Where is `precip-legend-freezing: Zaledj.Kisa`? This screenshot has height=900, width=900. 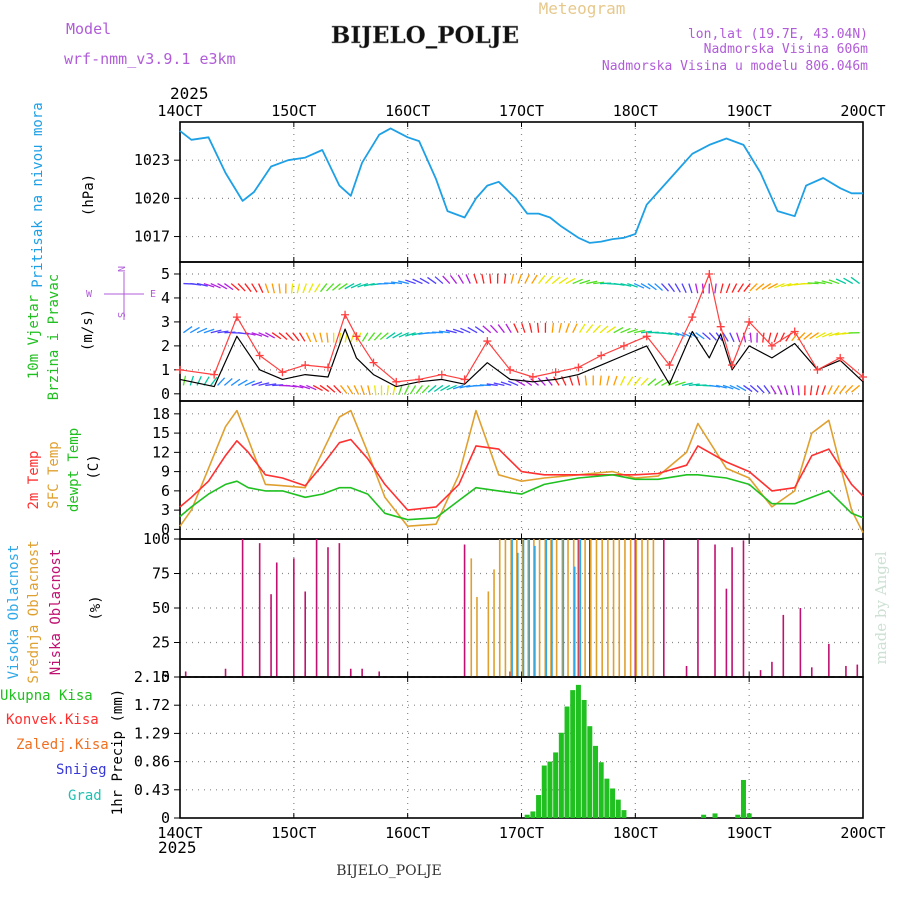 precip-legend-freezing: Zaledj.Kisa is located at coordinates (62, 745).